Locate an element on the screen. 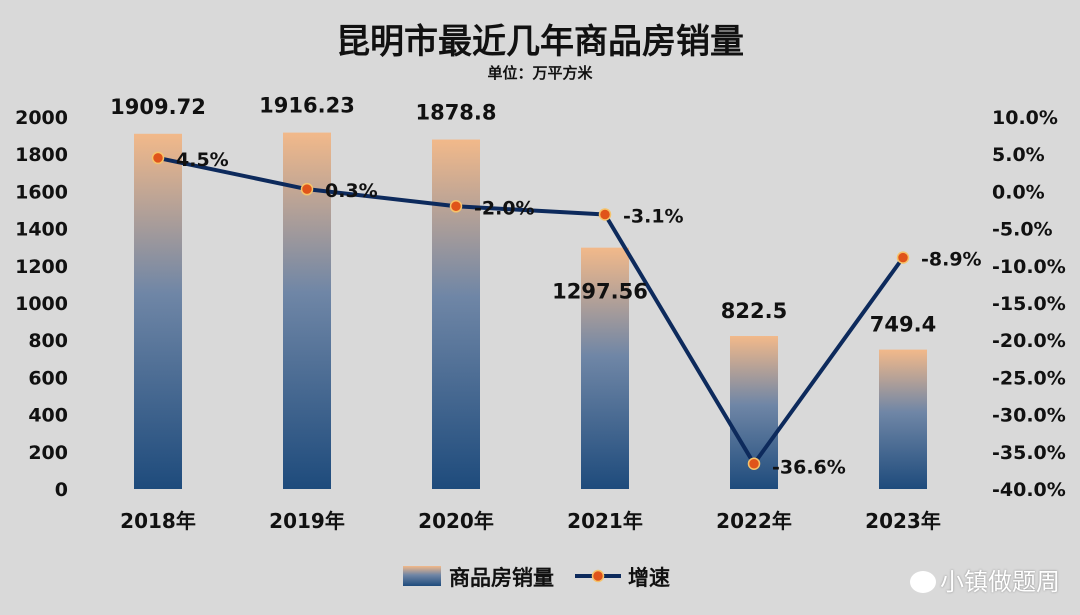 This screenshot has height=615, width=1080. growth-marker-2023年 is located at coordinates (903, 257).